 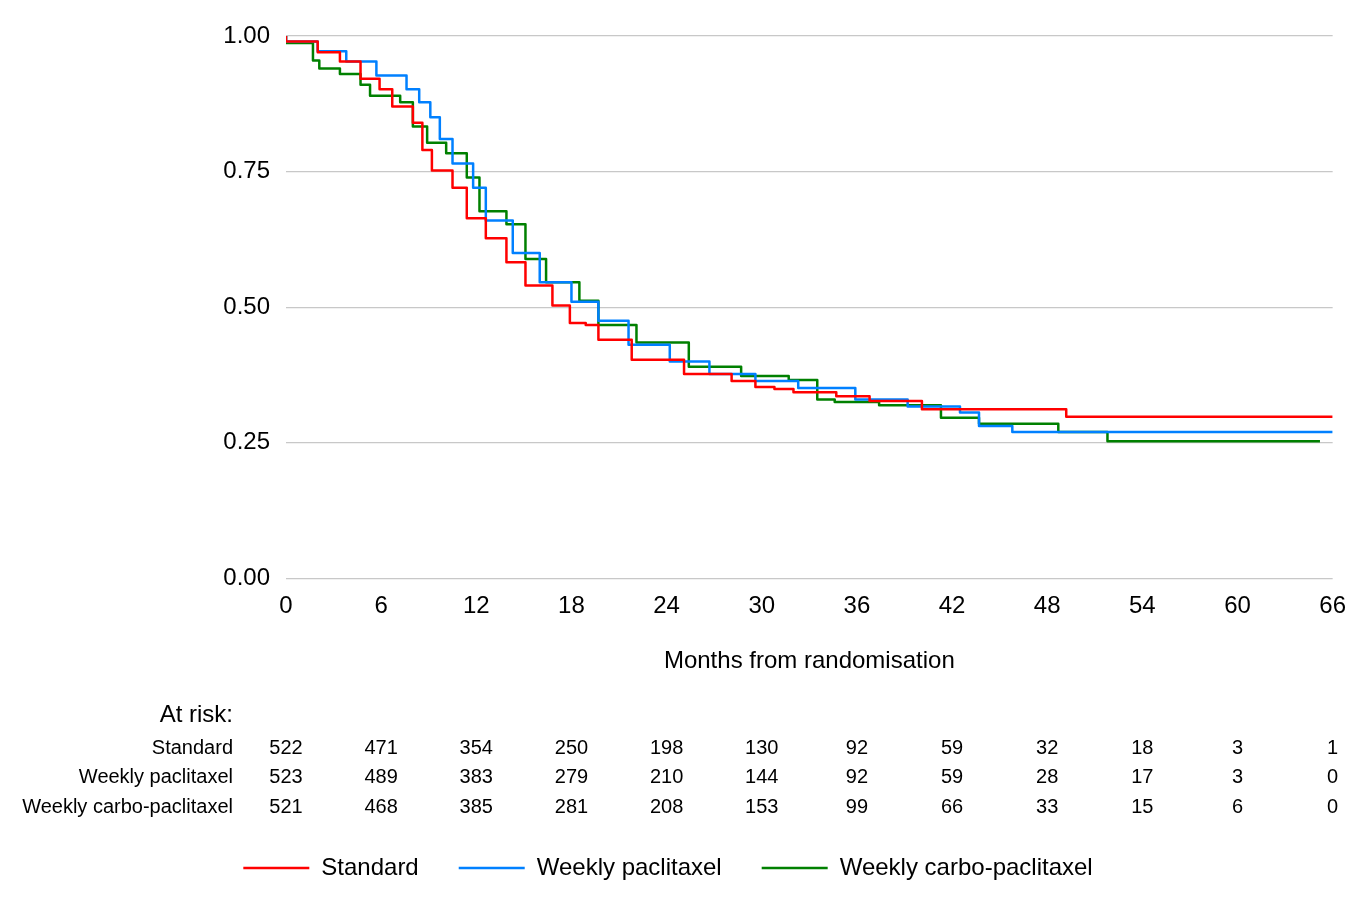 What do you see at coordinates (246, 577) in the screenshot?
I see `y-tick-label: 0.00` at bounding box center [246, 577].